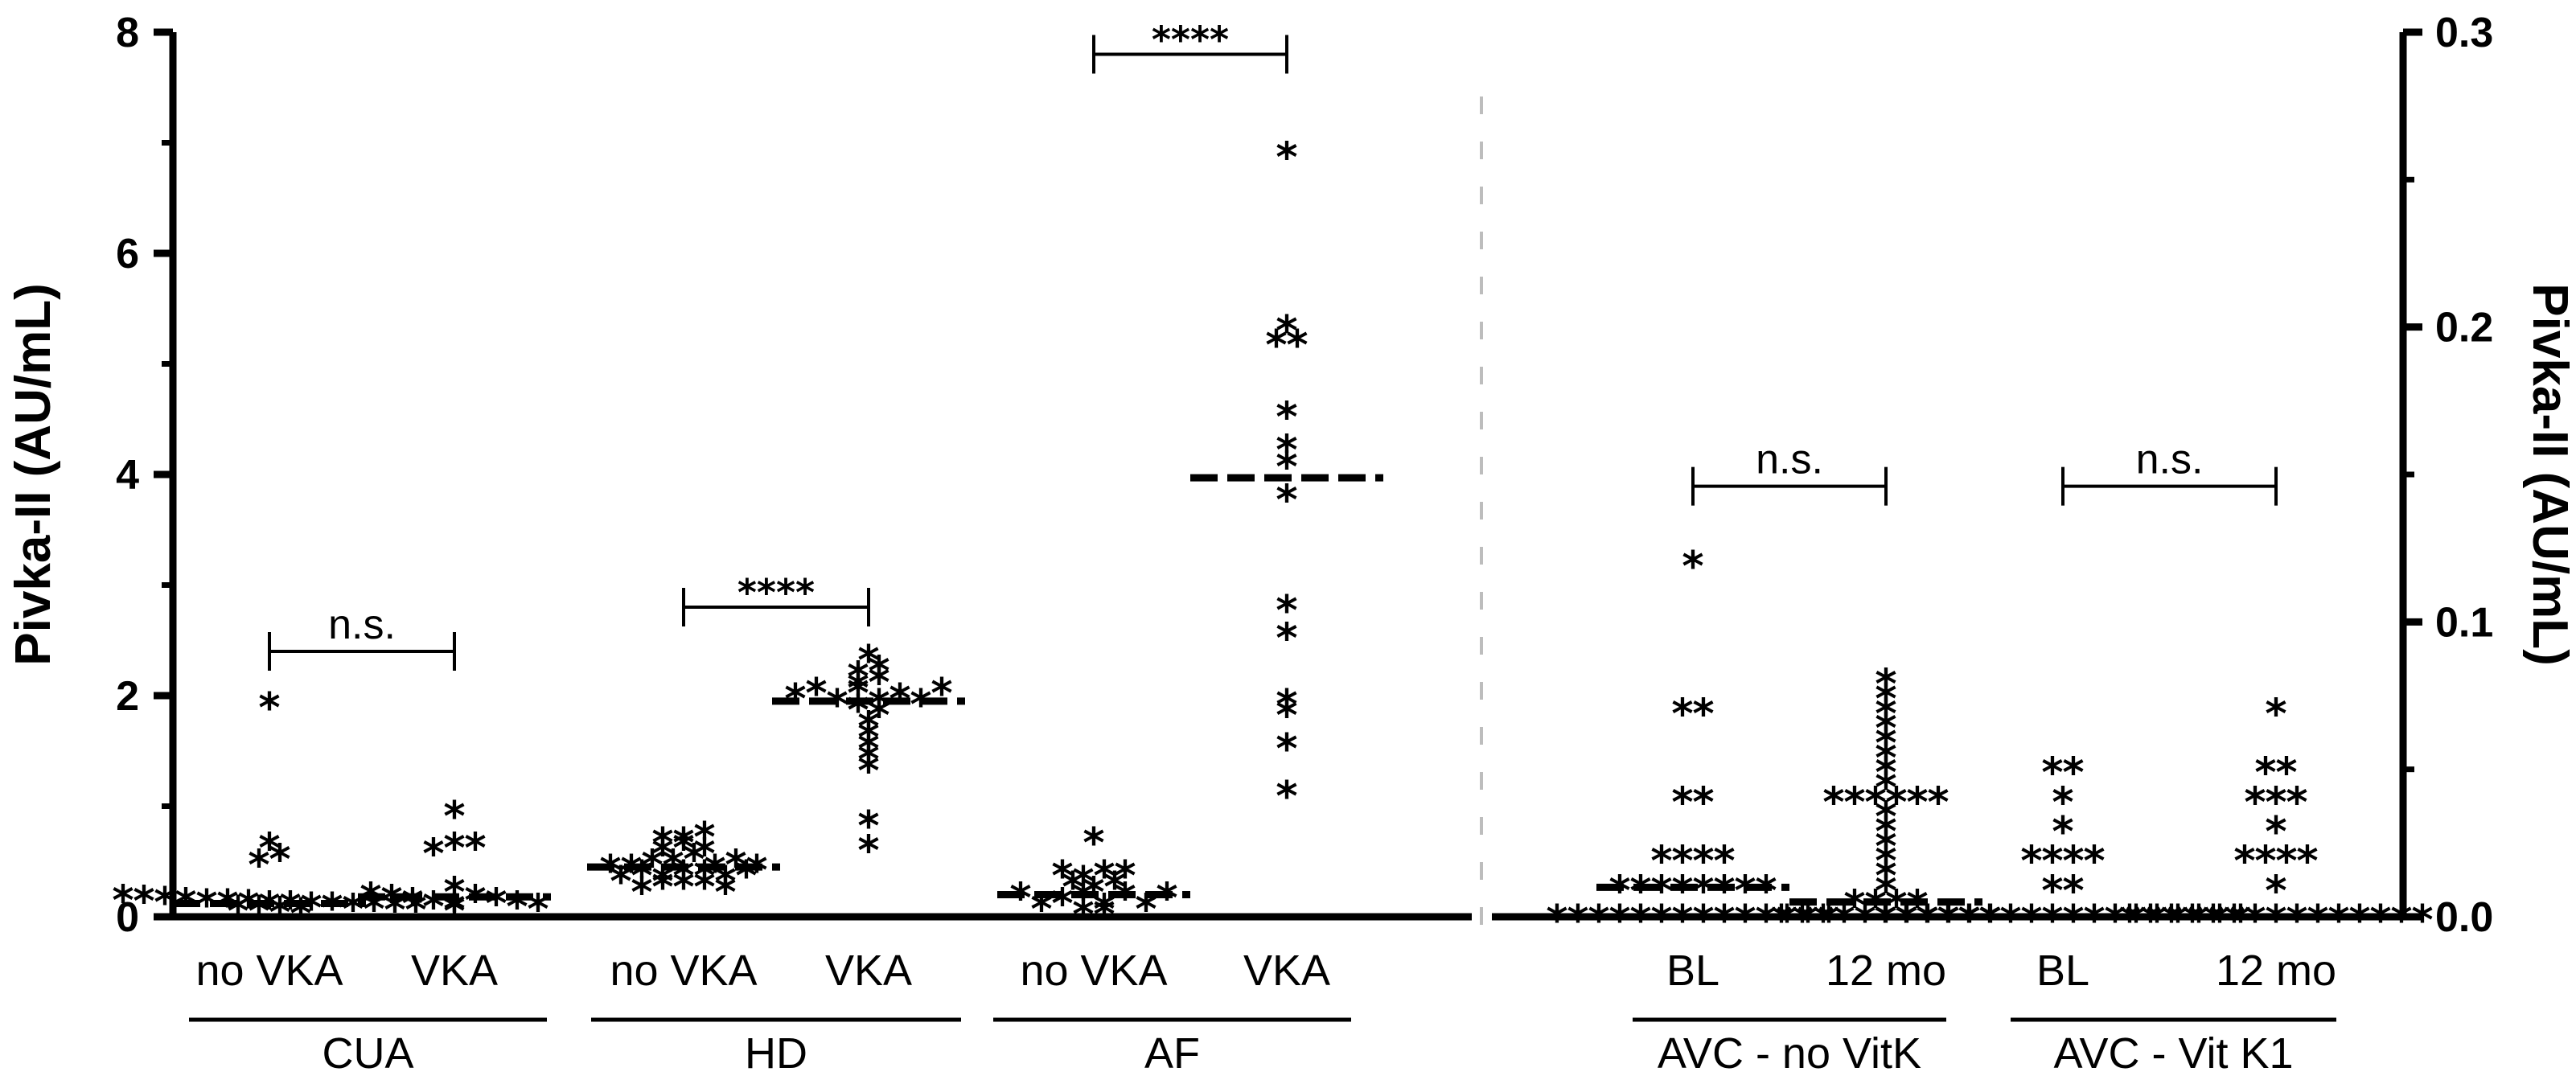 The height and width of the screenshot is (1076, 2576). What do you see at coordinates (868, 971) in the screenshot?
I see `category-label-hd-vka: VKA` at bounding box center [868, 971].